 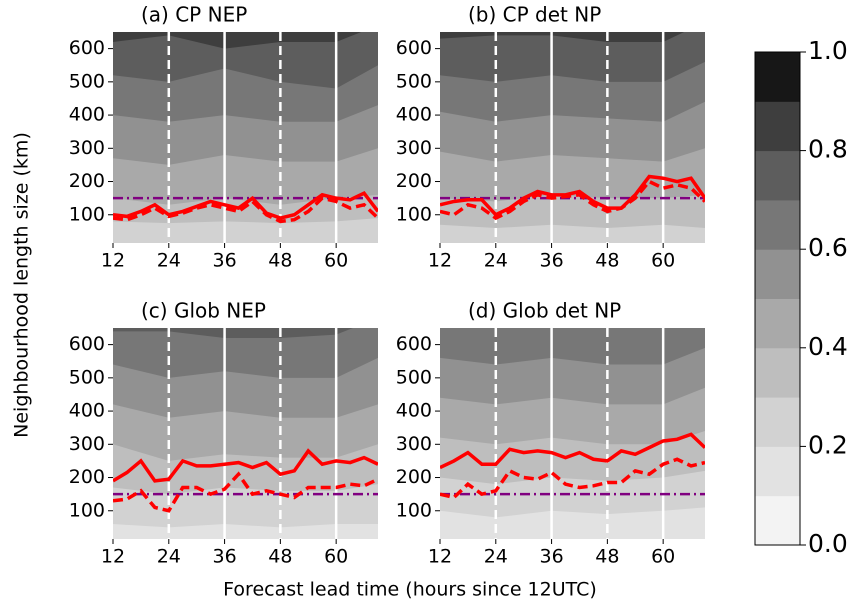 What do you see at coordinates (828, 149) in the screenshot?
I see `colorbar-tick-label: 0.8` at bounding box center [828, 149].